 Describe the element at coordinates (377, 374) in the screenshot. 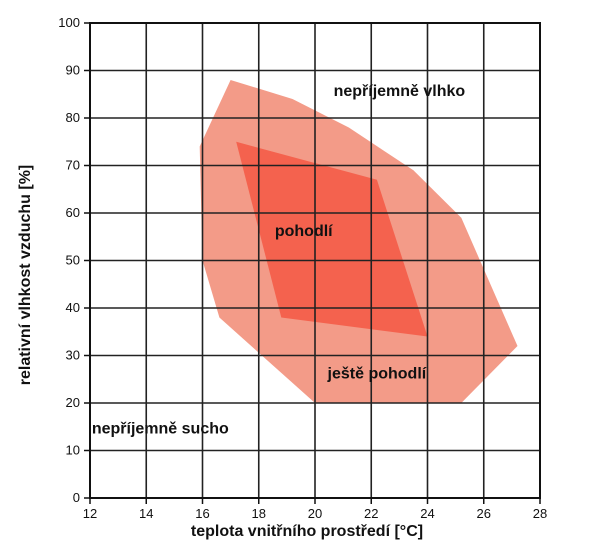

I see `annotation-2: ještě pohodlí` at that location.